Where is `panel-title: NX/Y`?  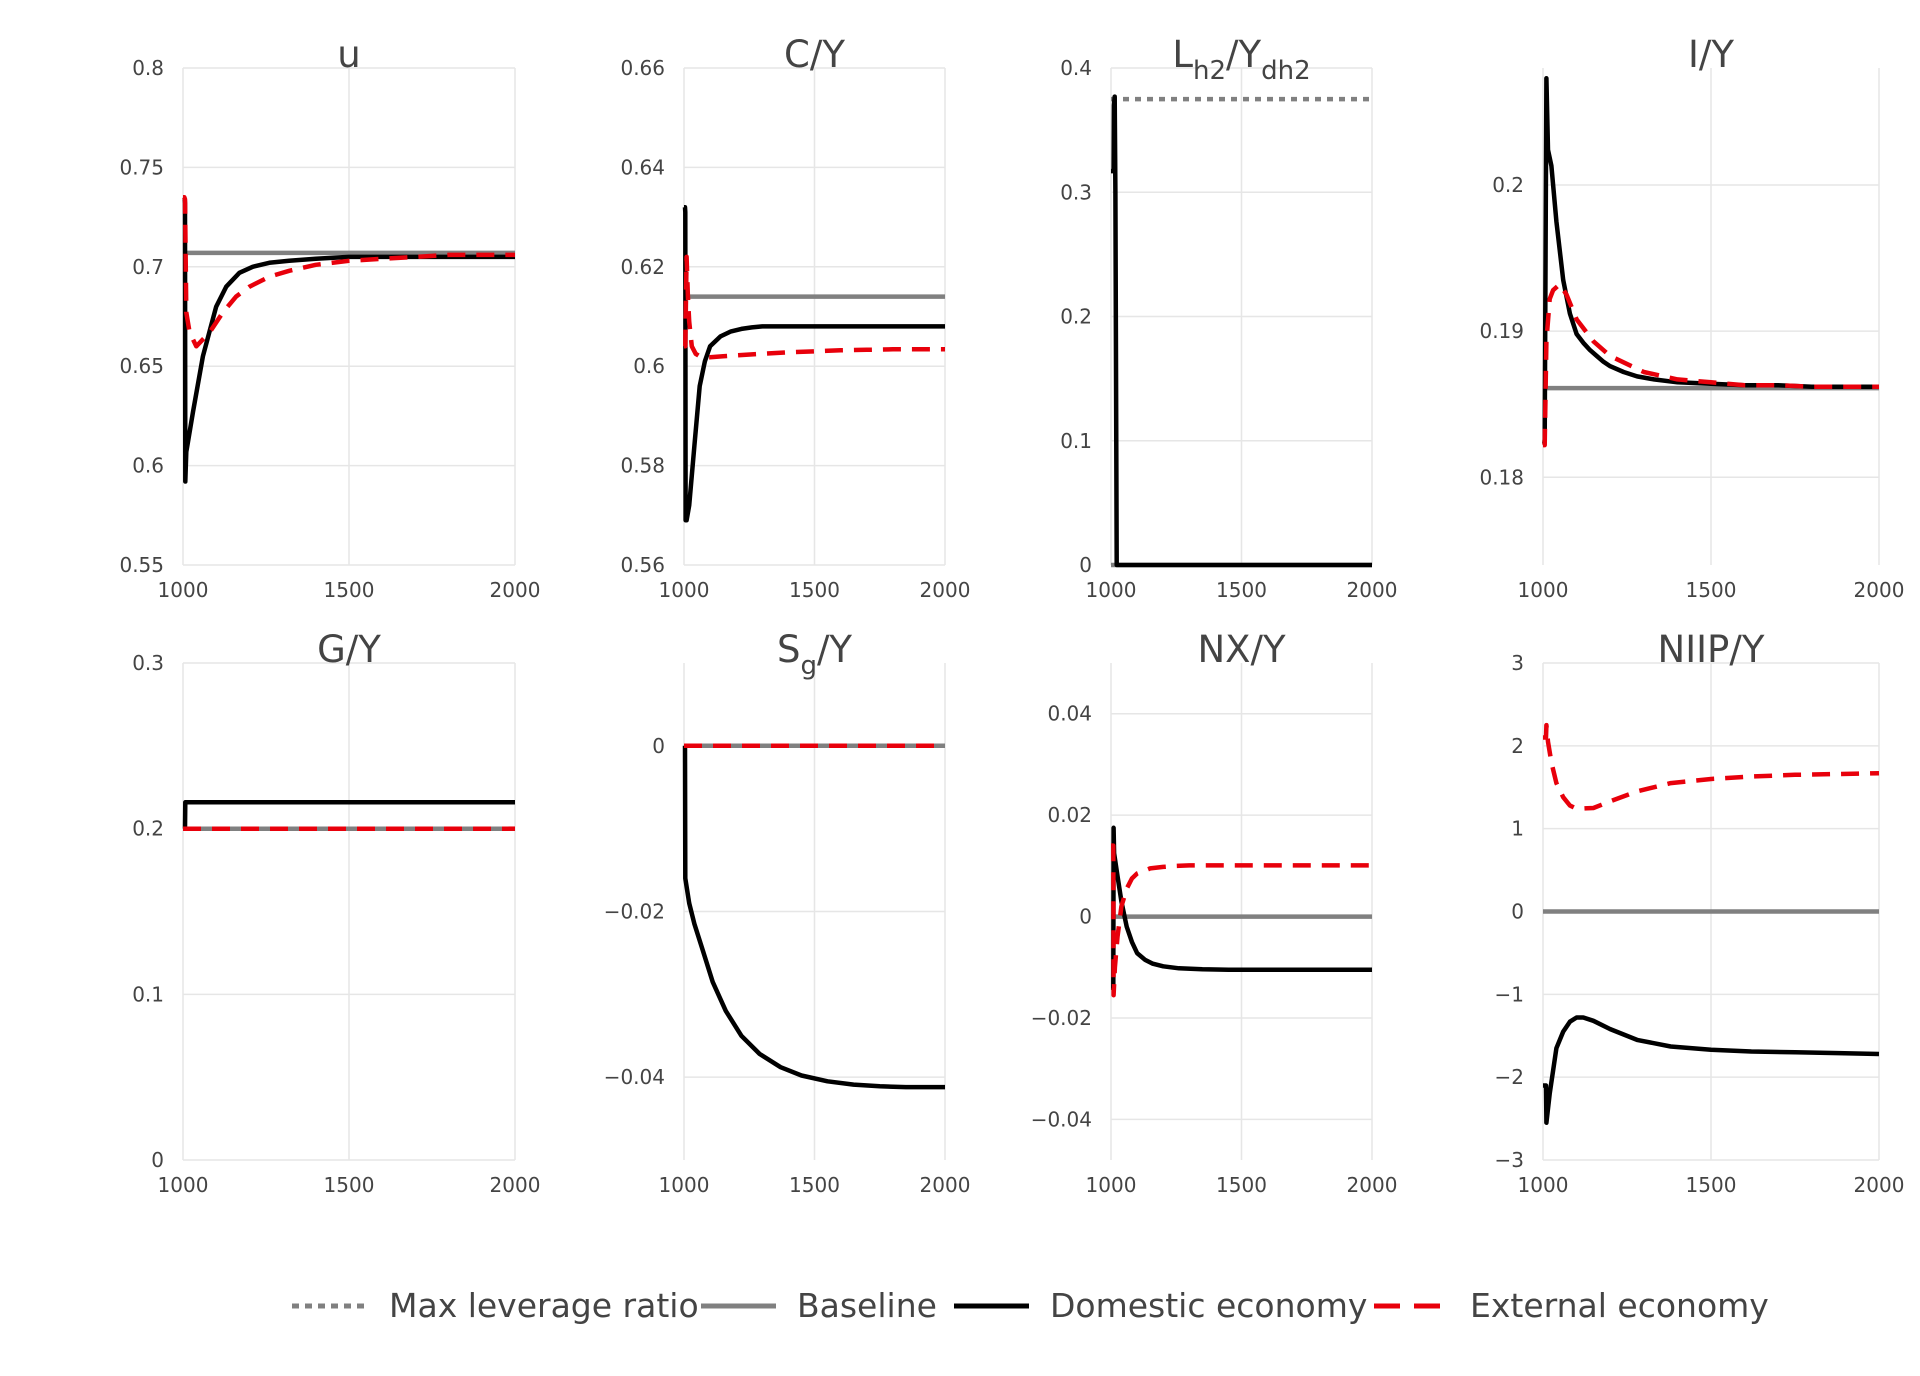
panel-title: NX/Y is located at coordinates (1241, 649).